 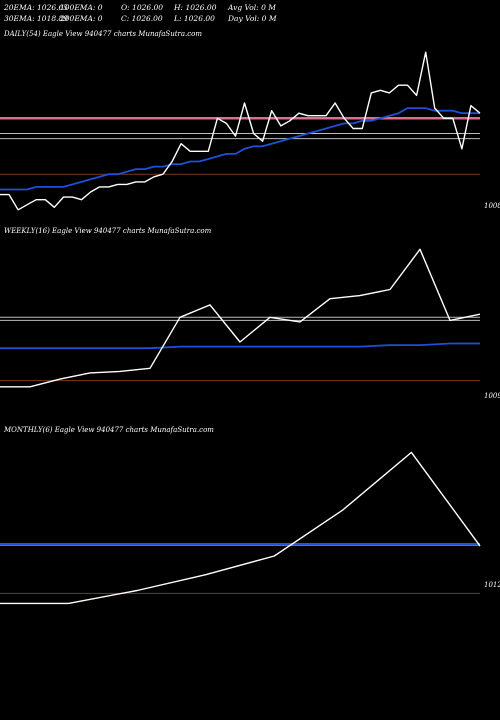 What do you see at coordinates (142, 18) in the screenshot?
I see `header-close: C: 1026.00` at bounding box center [142, 18].